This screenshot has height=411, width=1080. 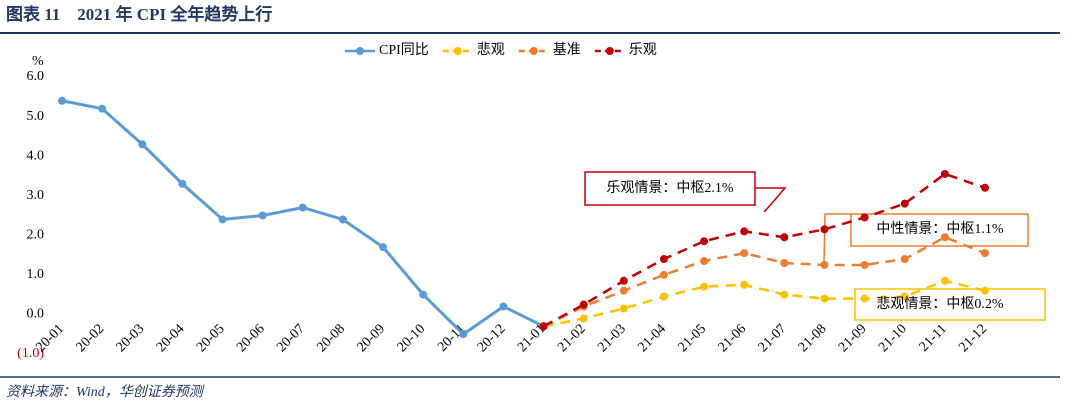 What do you see at coordinates (251, 338) in the screenshot?
I see `x-tick-label: 20-06` at bounding box center [251, 338].